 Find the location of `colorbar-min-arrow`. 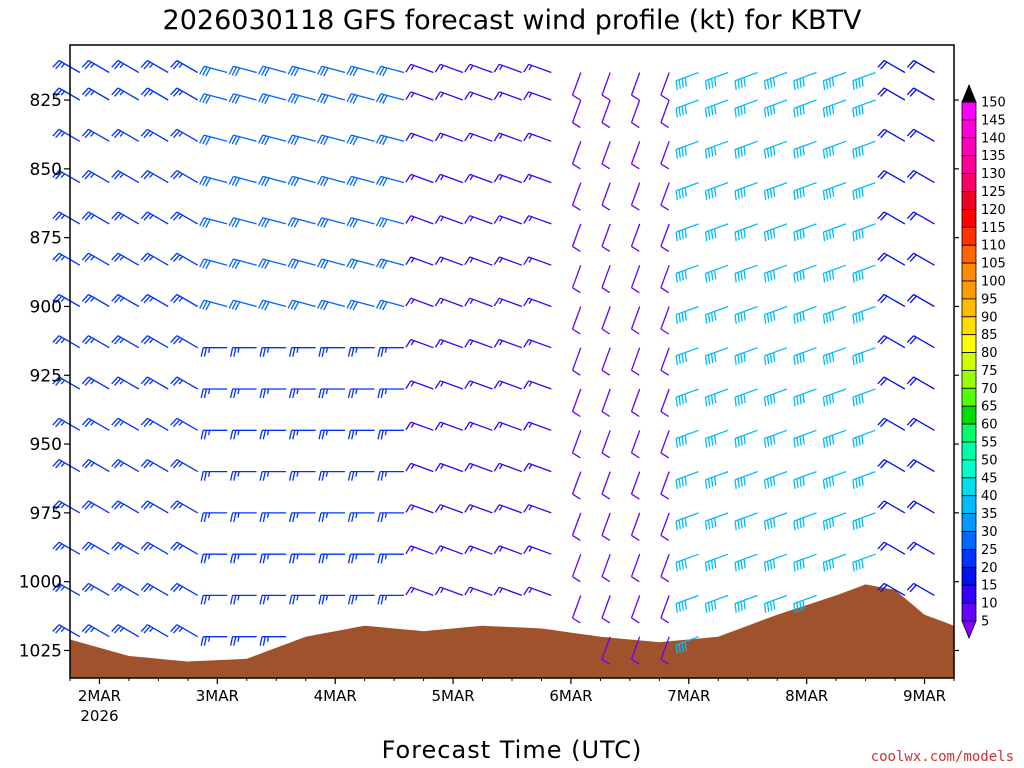

colorbar-min-arrow is located at coordinates (969, 630).